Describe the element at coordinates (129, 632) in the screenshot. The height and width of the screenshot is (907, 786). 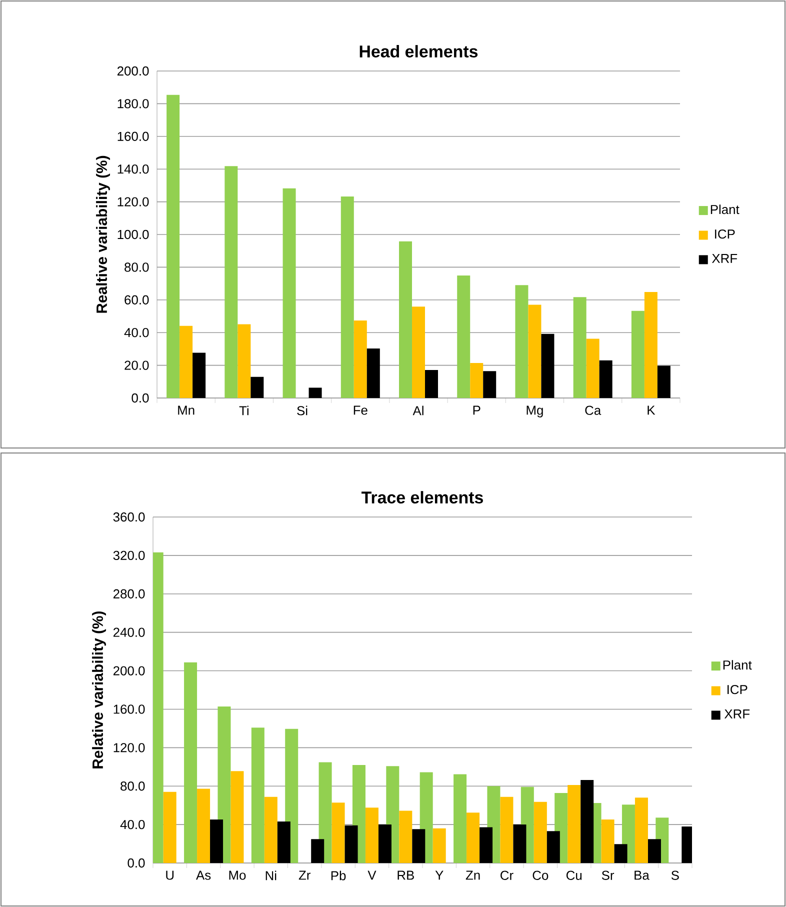
I see `y-tick-label: 240.0` at that location.